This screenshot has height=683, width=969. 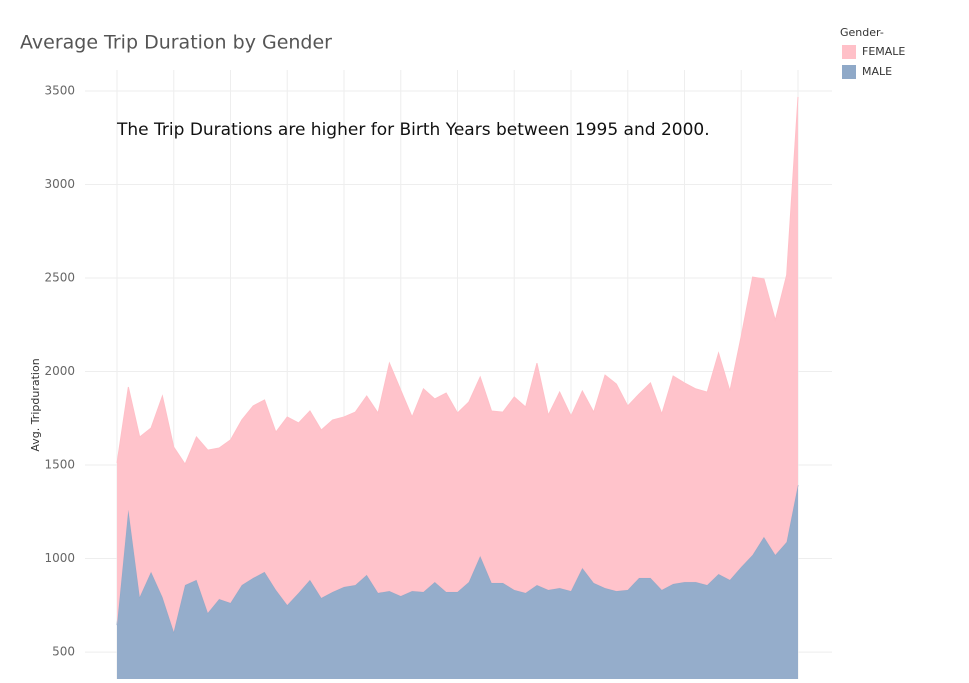 I want to click on legend-label: FEMALE, so click(x=883, y=51).